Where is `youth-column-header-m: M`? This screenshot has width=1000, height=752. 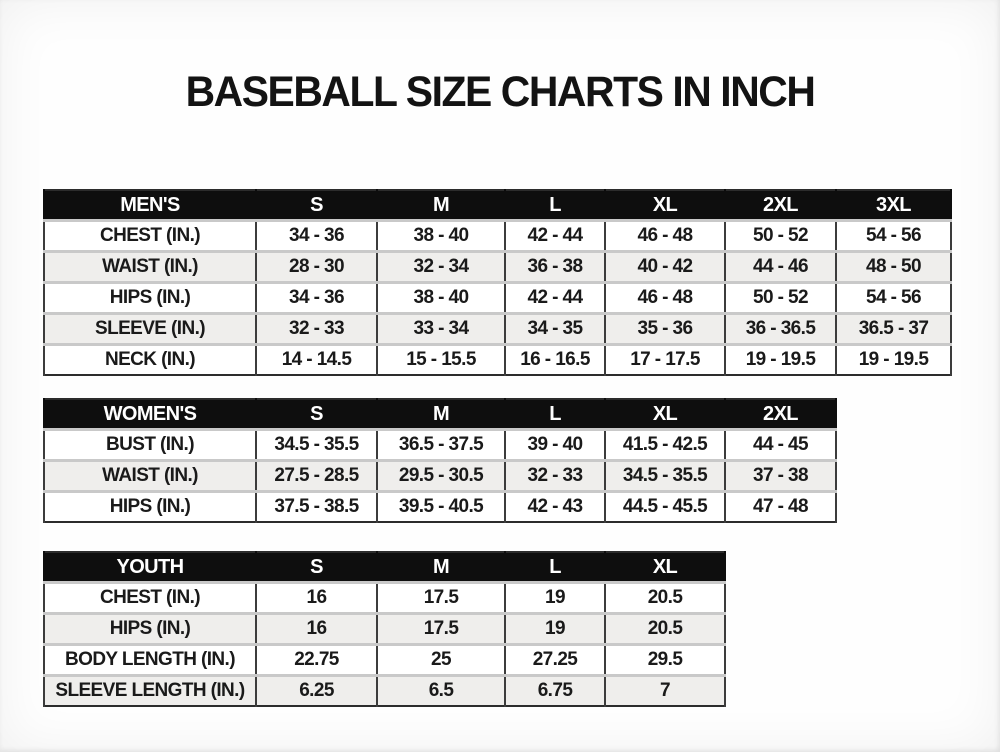 youth-column-header-m: M is located at coordinates (441, 567).